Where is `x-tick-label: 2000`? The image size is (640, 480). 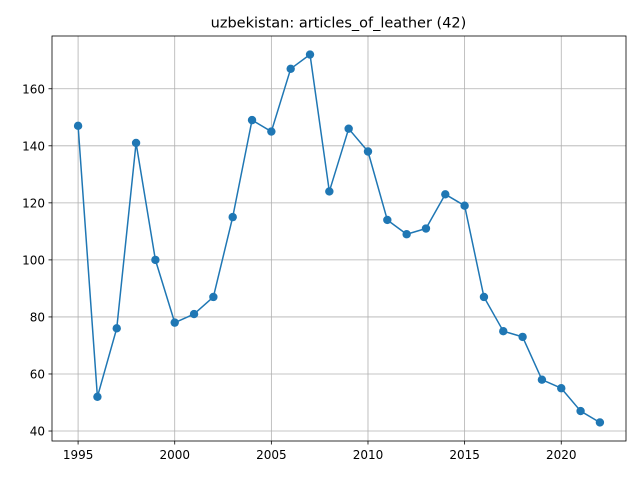
x-tick-label: 2000 is located at coordinates (174, 455).